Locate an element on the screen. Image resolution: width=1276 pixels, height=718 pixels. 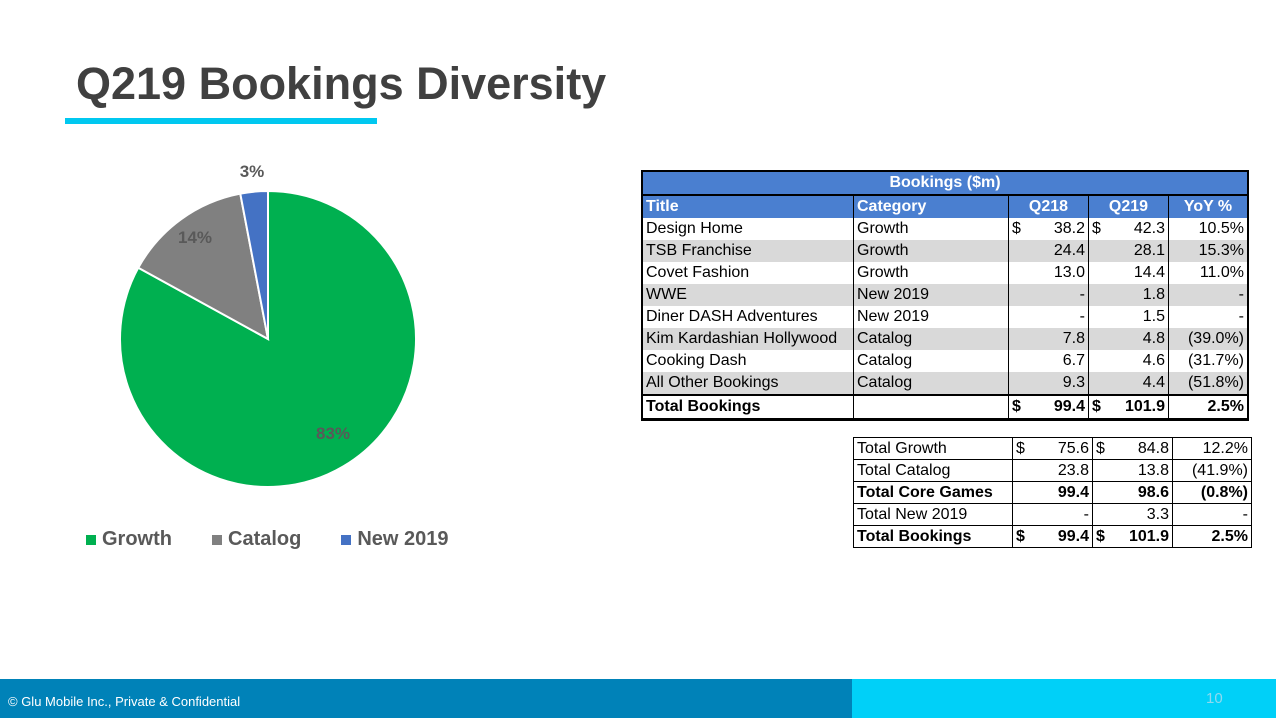
summary-label: Total Catalog is located at coordinates (933, 470).